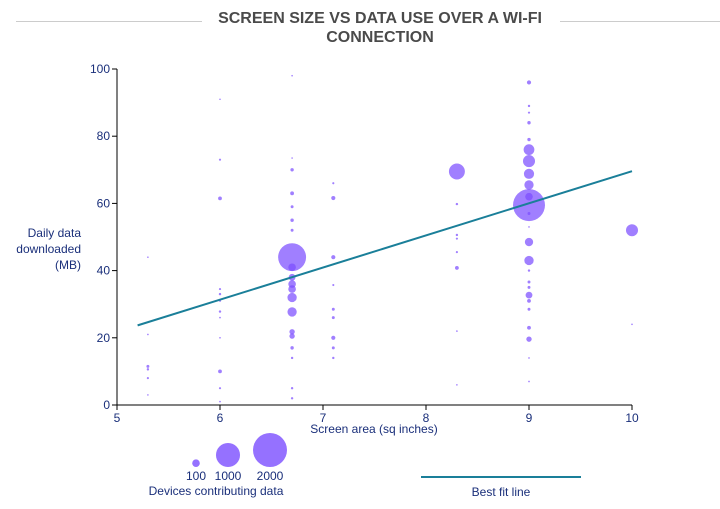  Describe the element at coordinates (100, 69) in the screenshot. I see `y-tick-label: 100` at that location.